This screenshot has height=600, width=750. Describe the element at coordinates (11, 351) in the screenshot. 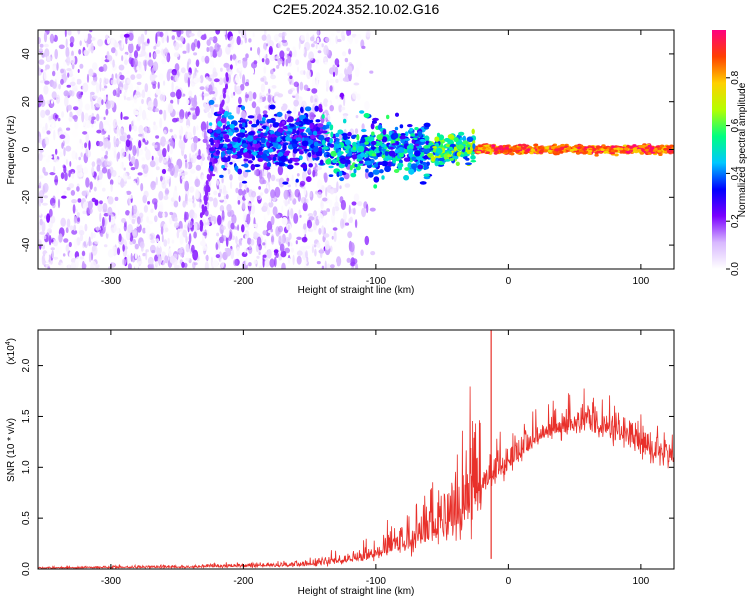

I see `snr-multiplier: (x104)` at that location.